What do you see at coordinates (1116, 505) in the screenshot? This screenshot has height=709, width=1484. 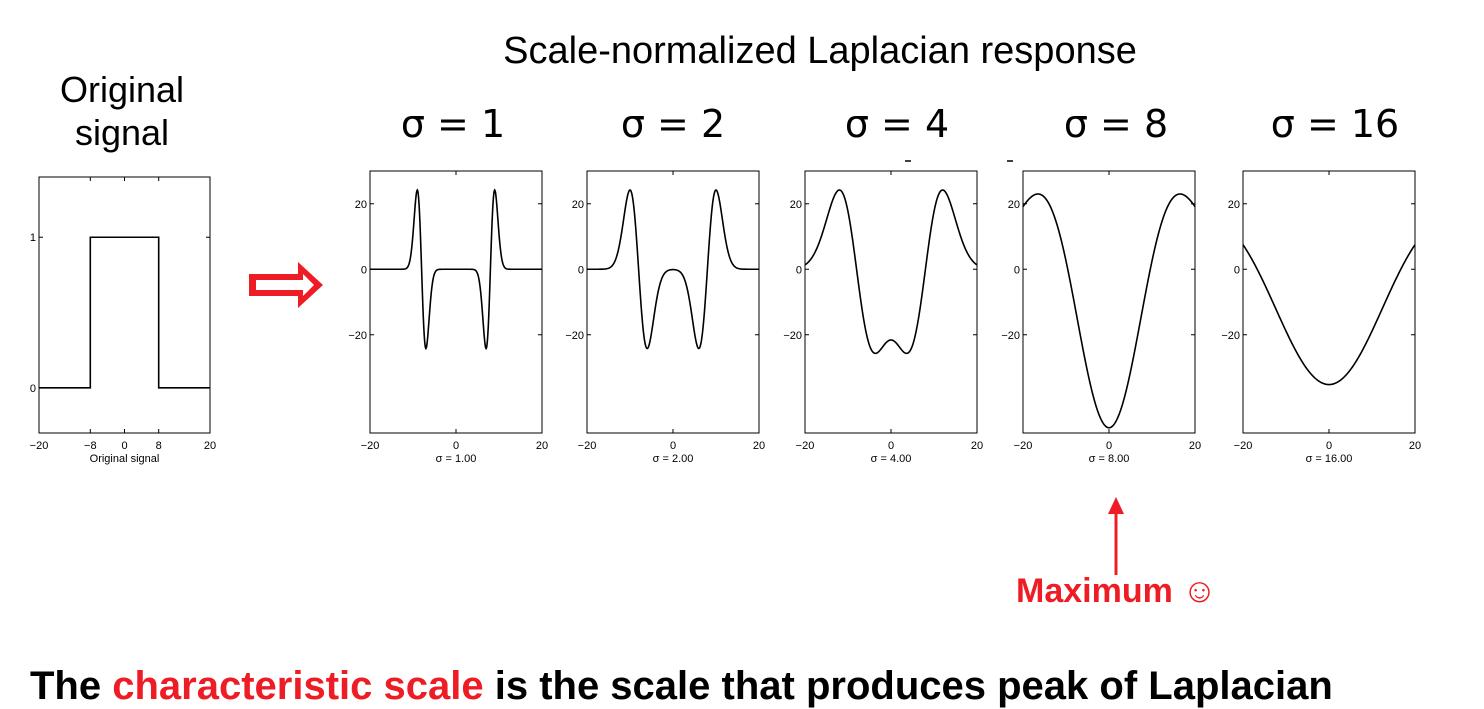 I see `up-arrow-icon` at bounding box center [1116, 505].